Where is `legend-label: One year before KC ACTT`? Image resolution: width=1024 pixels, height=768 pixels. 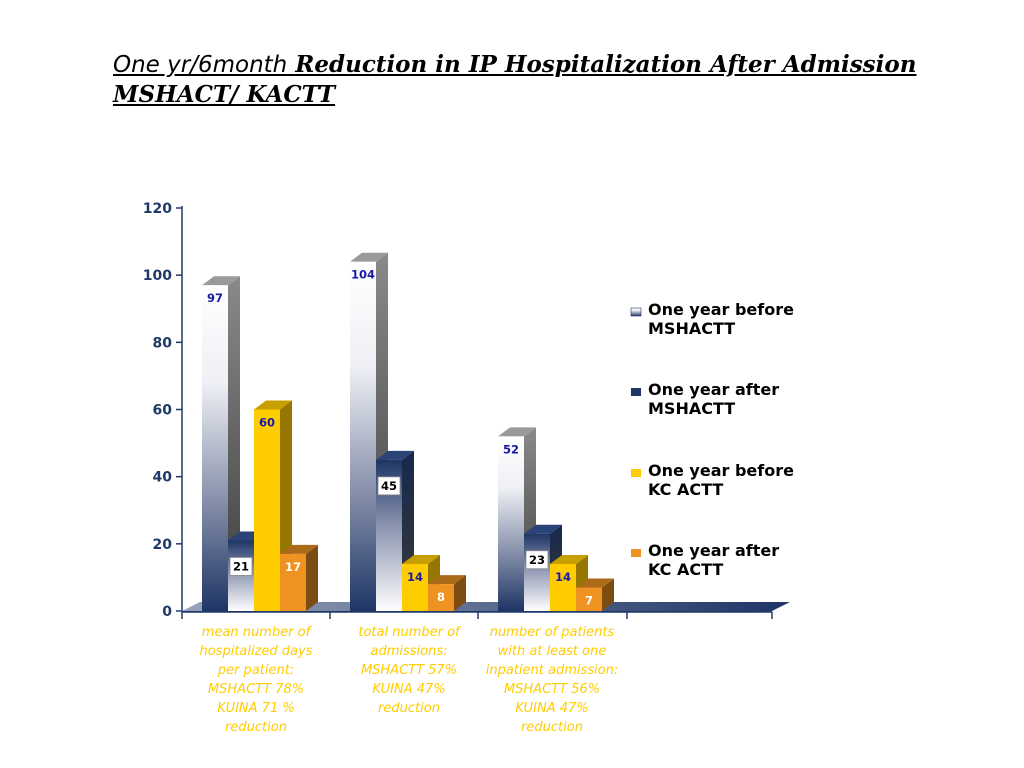 legend-label: One year before KC ACTT is located at coordinates (721, 480).